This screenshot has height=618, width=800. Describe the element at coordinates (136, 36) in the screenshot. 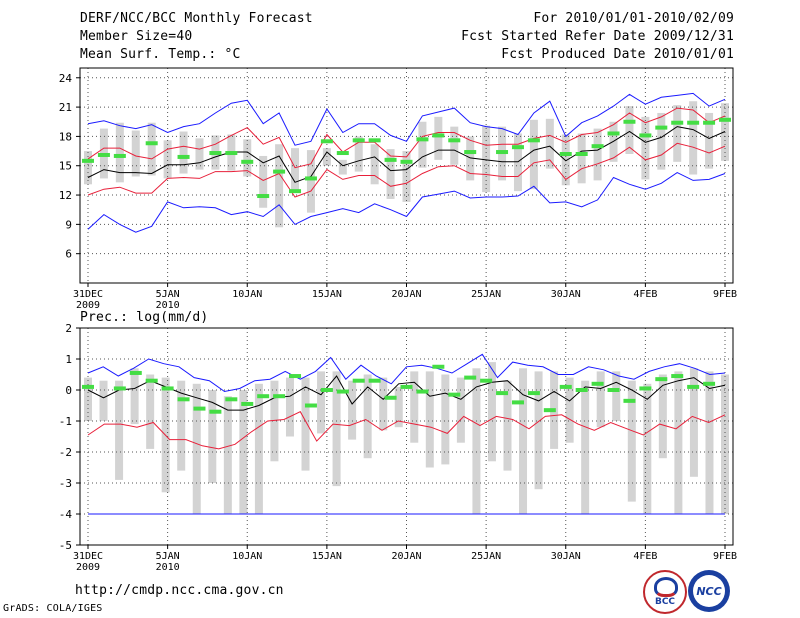

I see `member-size-label: Member Size=40` at that location.